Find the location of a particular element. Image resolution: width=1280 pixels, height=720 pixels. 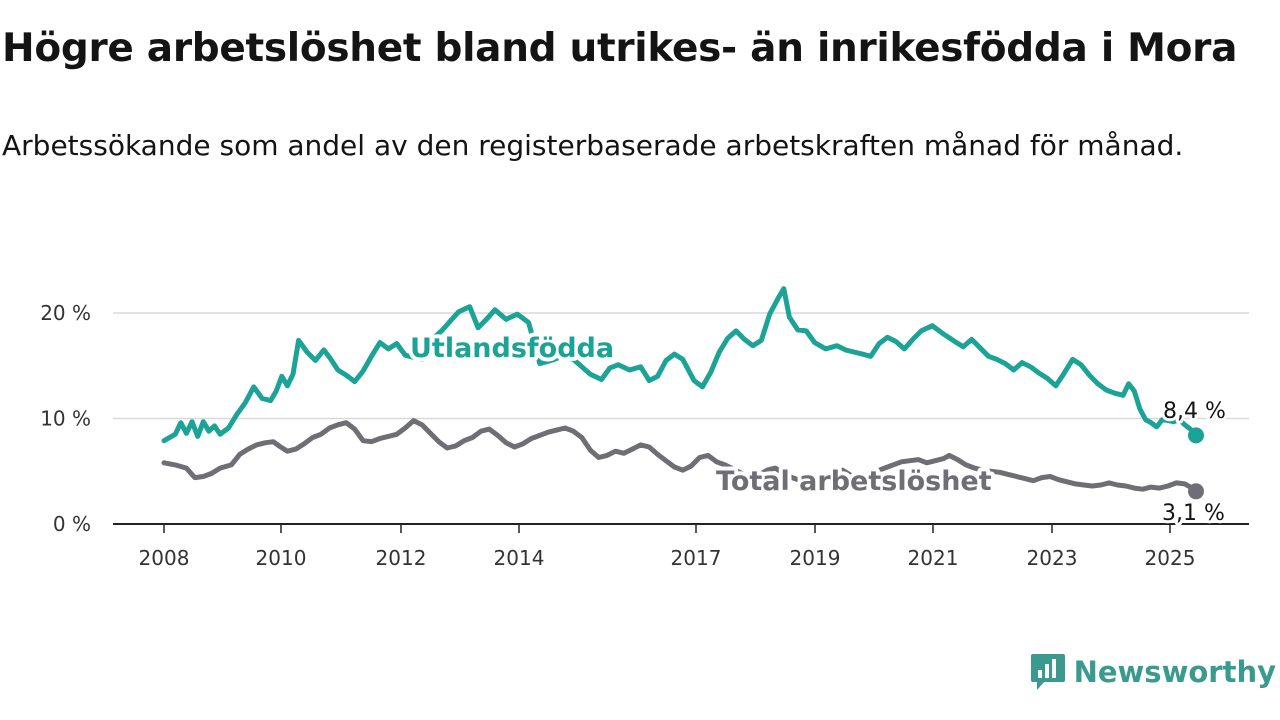

end-point-total is located at coordinates (1196, 491).